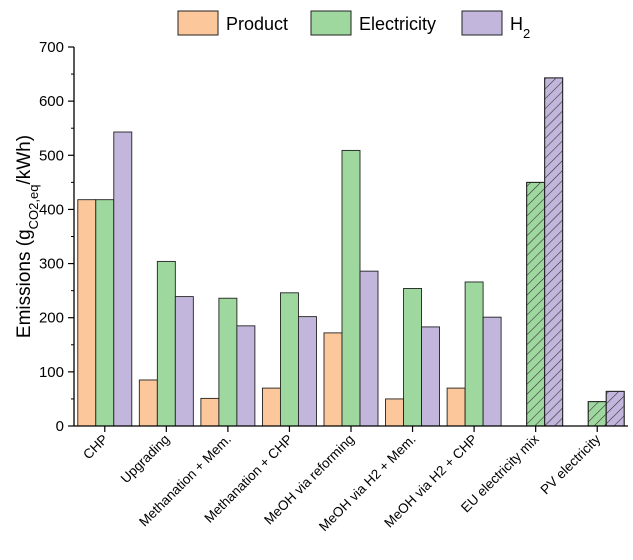 The image size is (633, 560). I want to click on y-tick-label: 200, so click(51, 318).